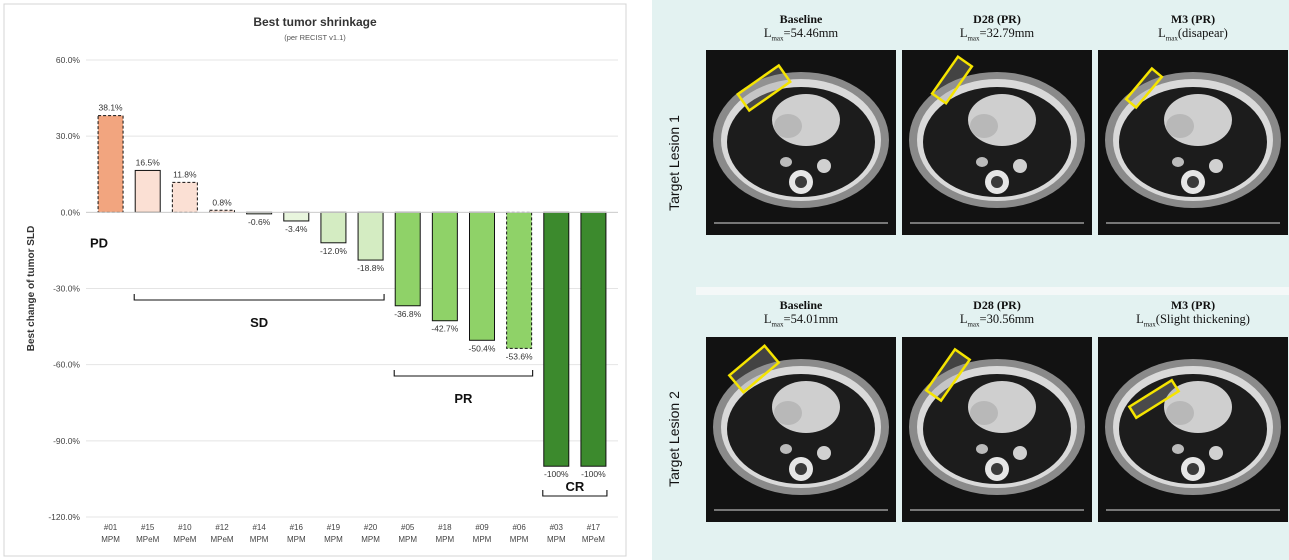  What do you see at coordinates (259, 322) in the screenshot?
I see `group-label: SD` at bounding box center [259, 322].